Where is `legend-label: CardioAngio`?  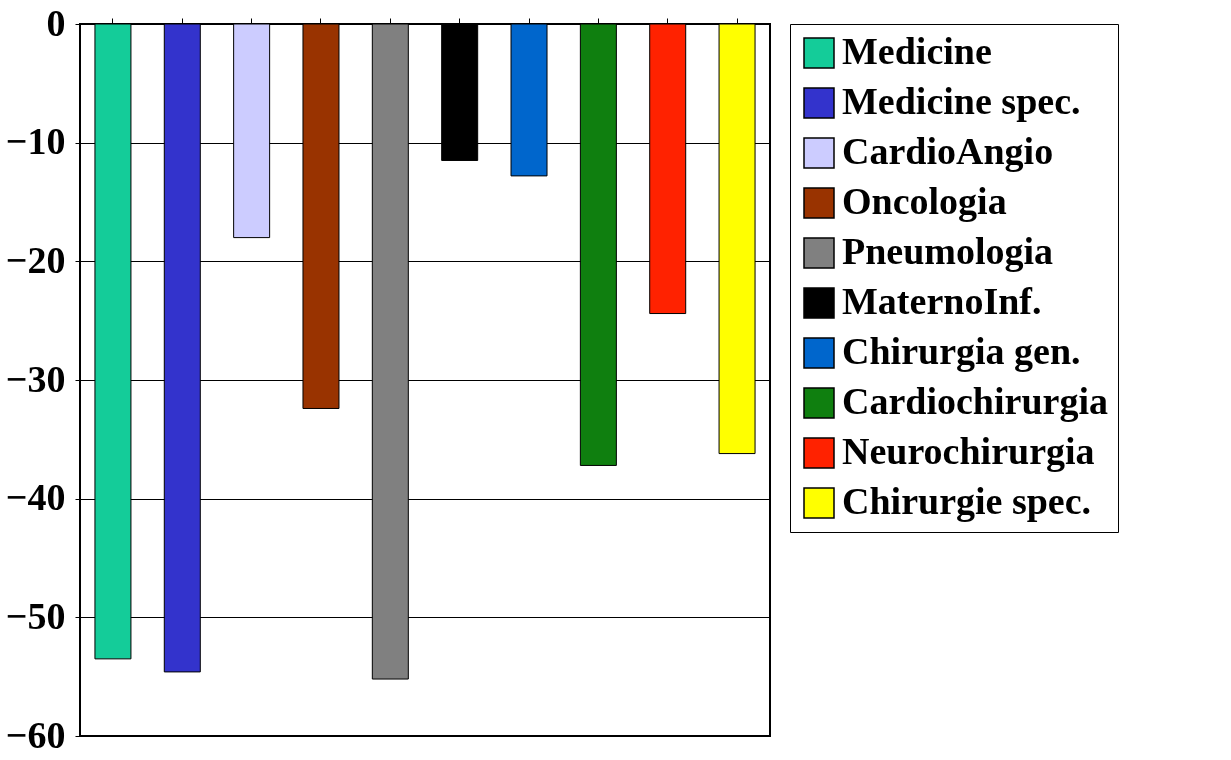
legend-label: CardioAngio is located at coordinates (948, 151).